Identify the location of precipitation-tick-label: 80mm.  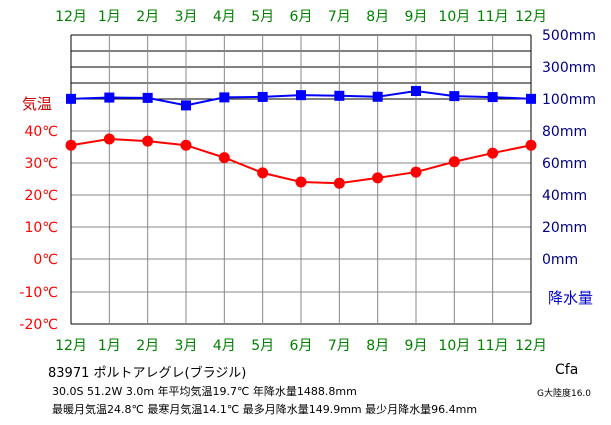
(564, 132).